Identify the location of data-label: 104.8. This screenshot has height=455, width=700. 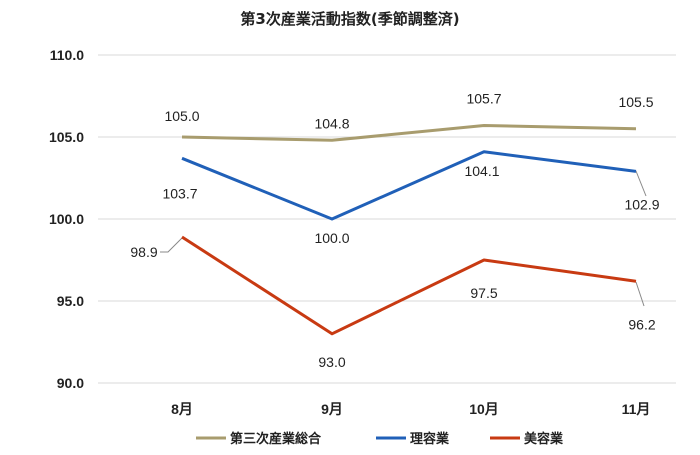
(331, 123).